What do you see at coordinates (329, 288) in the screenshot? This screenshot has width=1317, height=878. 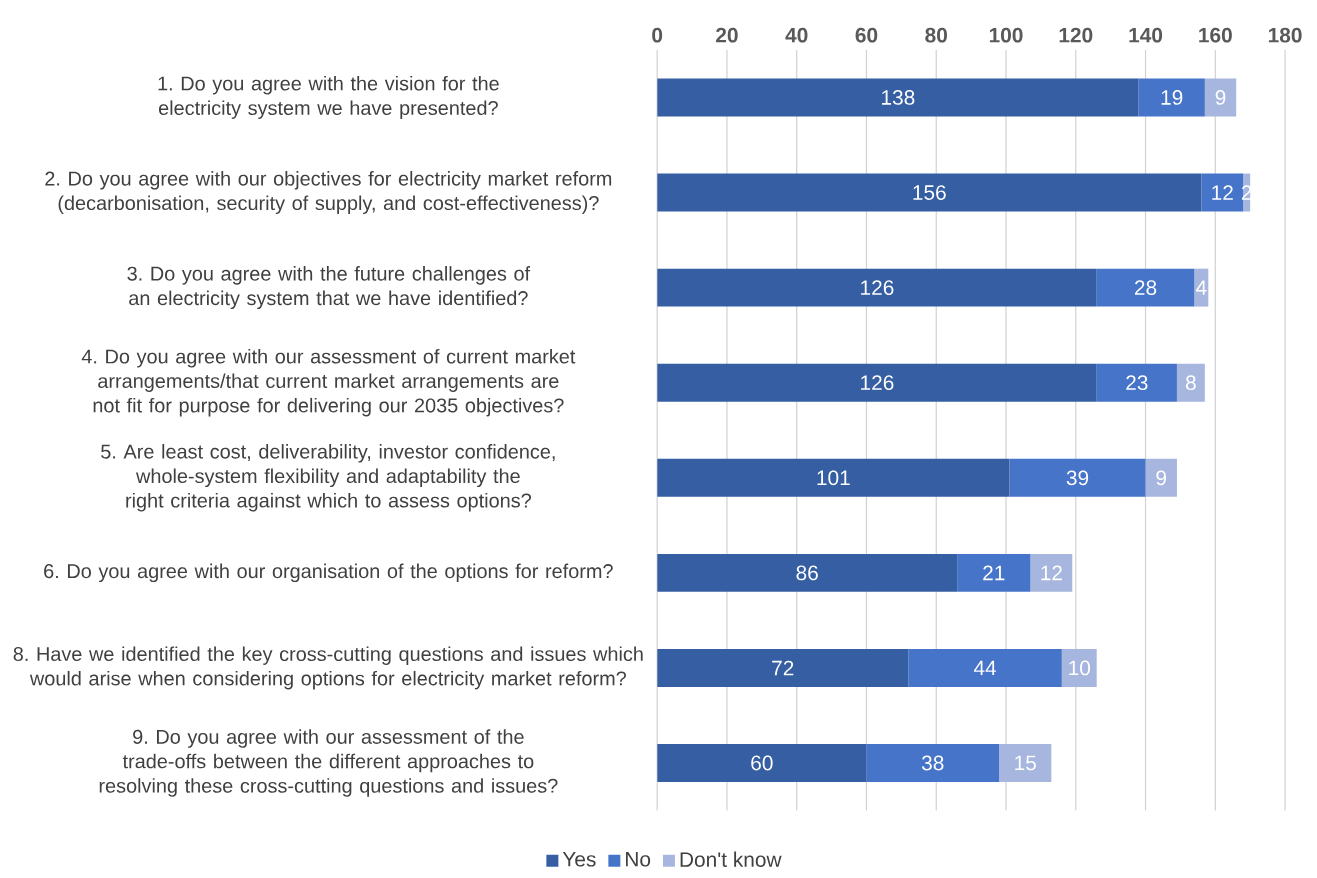 I see `y-tick-label: 3. Do you agree with the future challenges of an electricity system that we have identified?` at bounding box center [329, 288].